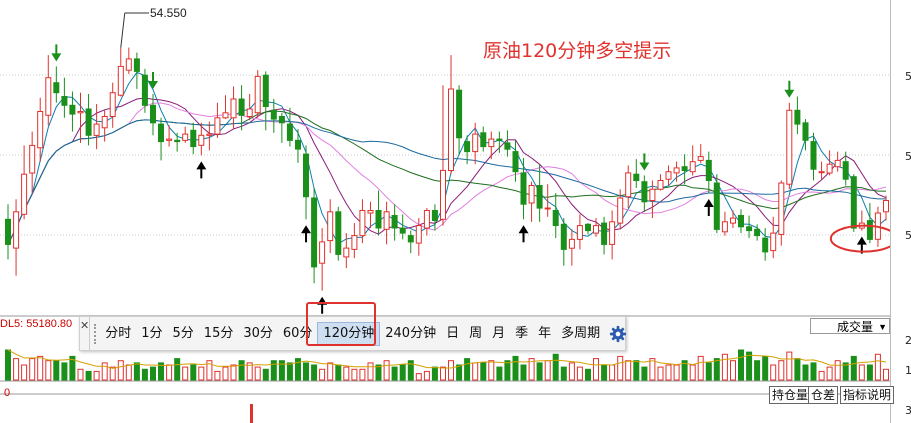  I want to click on indicator-help-button: 指标说明, so click(867, 395).